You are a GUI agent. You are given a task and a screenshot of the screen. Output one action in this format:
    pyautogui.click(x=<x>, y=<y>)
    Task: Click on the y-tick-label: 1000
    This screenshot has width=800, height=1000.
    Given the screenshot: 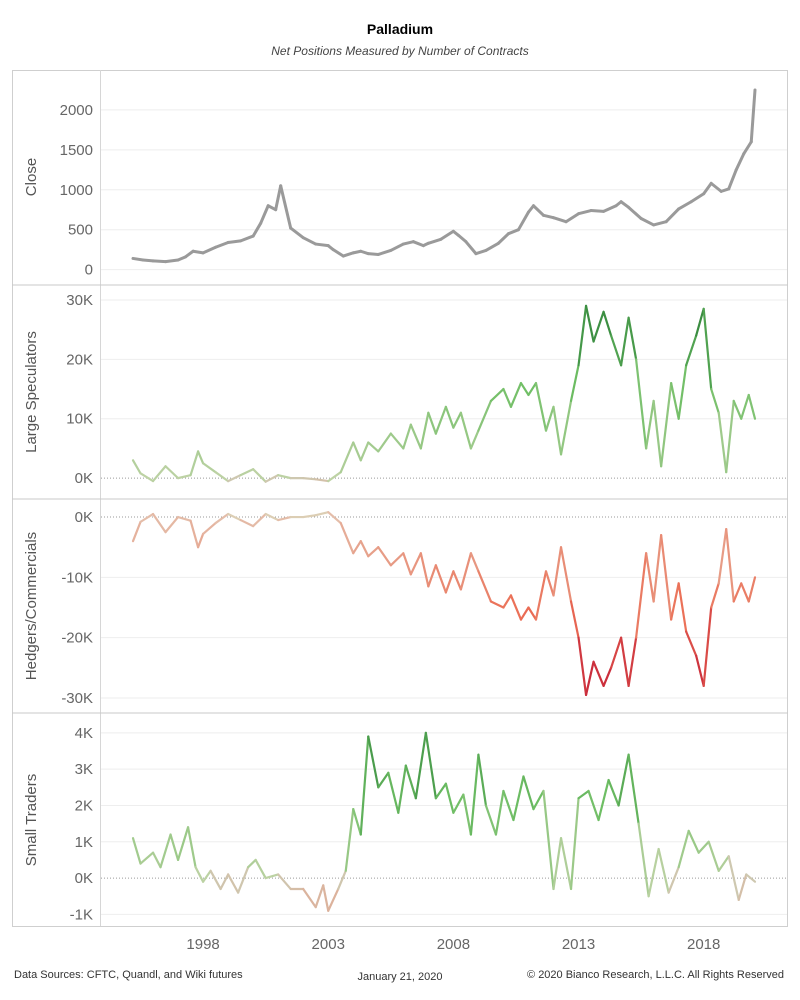 What is the action you would take?
    pyautogui.click(x=76, y=190)
    